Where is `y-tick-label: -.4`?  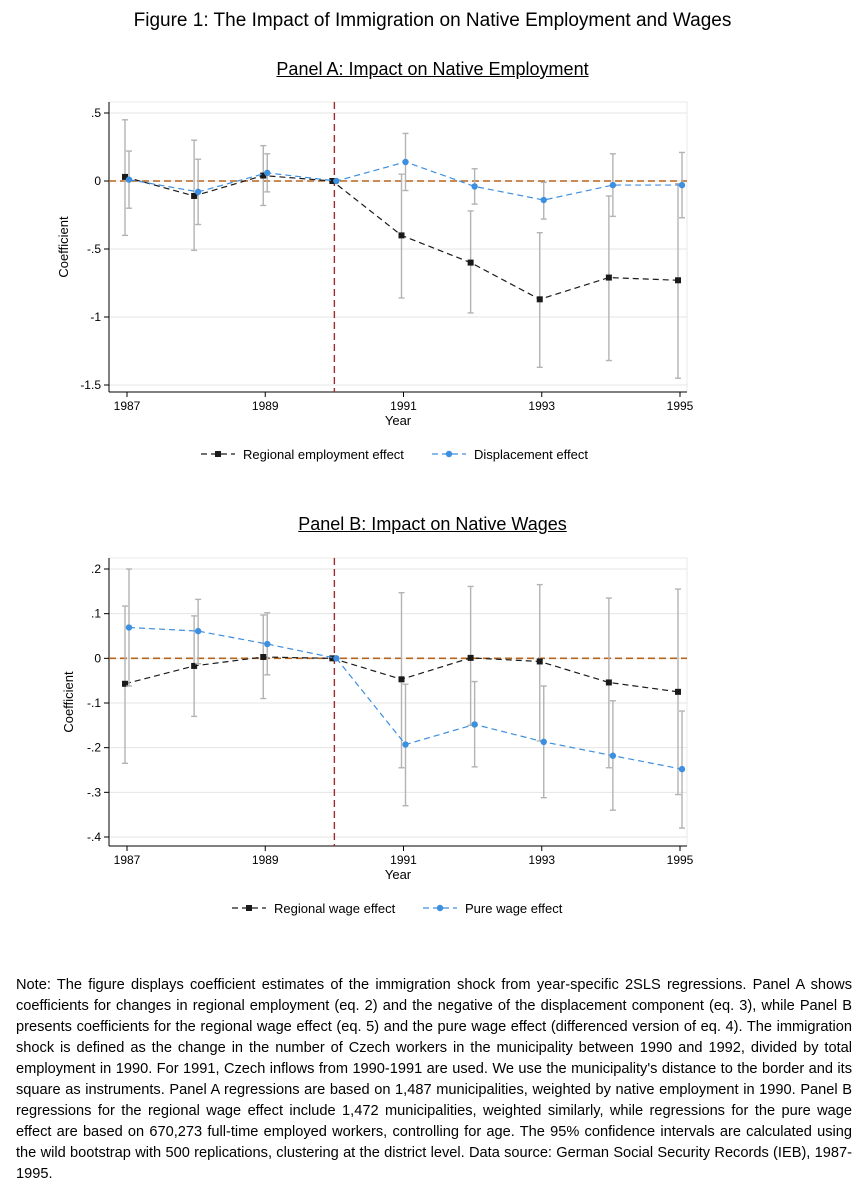
y-tick-label: -.4 is located at coordinates (94, 837).